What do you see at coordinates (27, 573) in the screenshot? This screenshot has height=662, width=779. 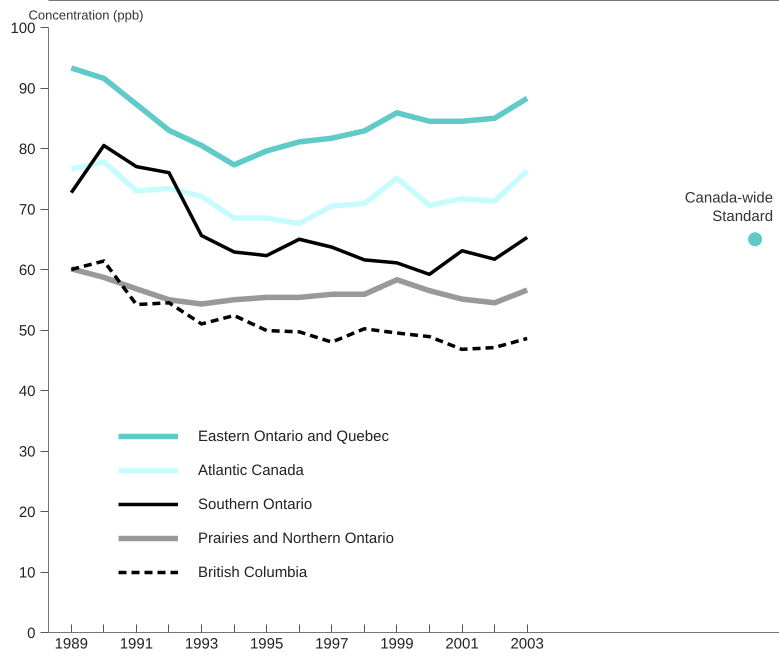 I see `y-tick-label: 10` at bounding box center [27, 573].